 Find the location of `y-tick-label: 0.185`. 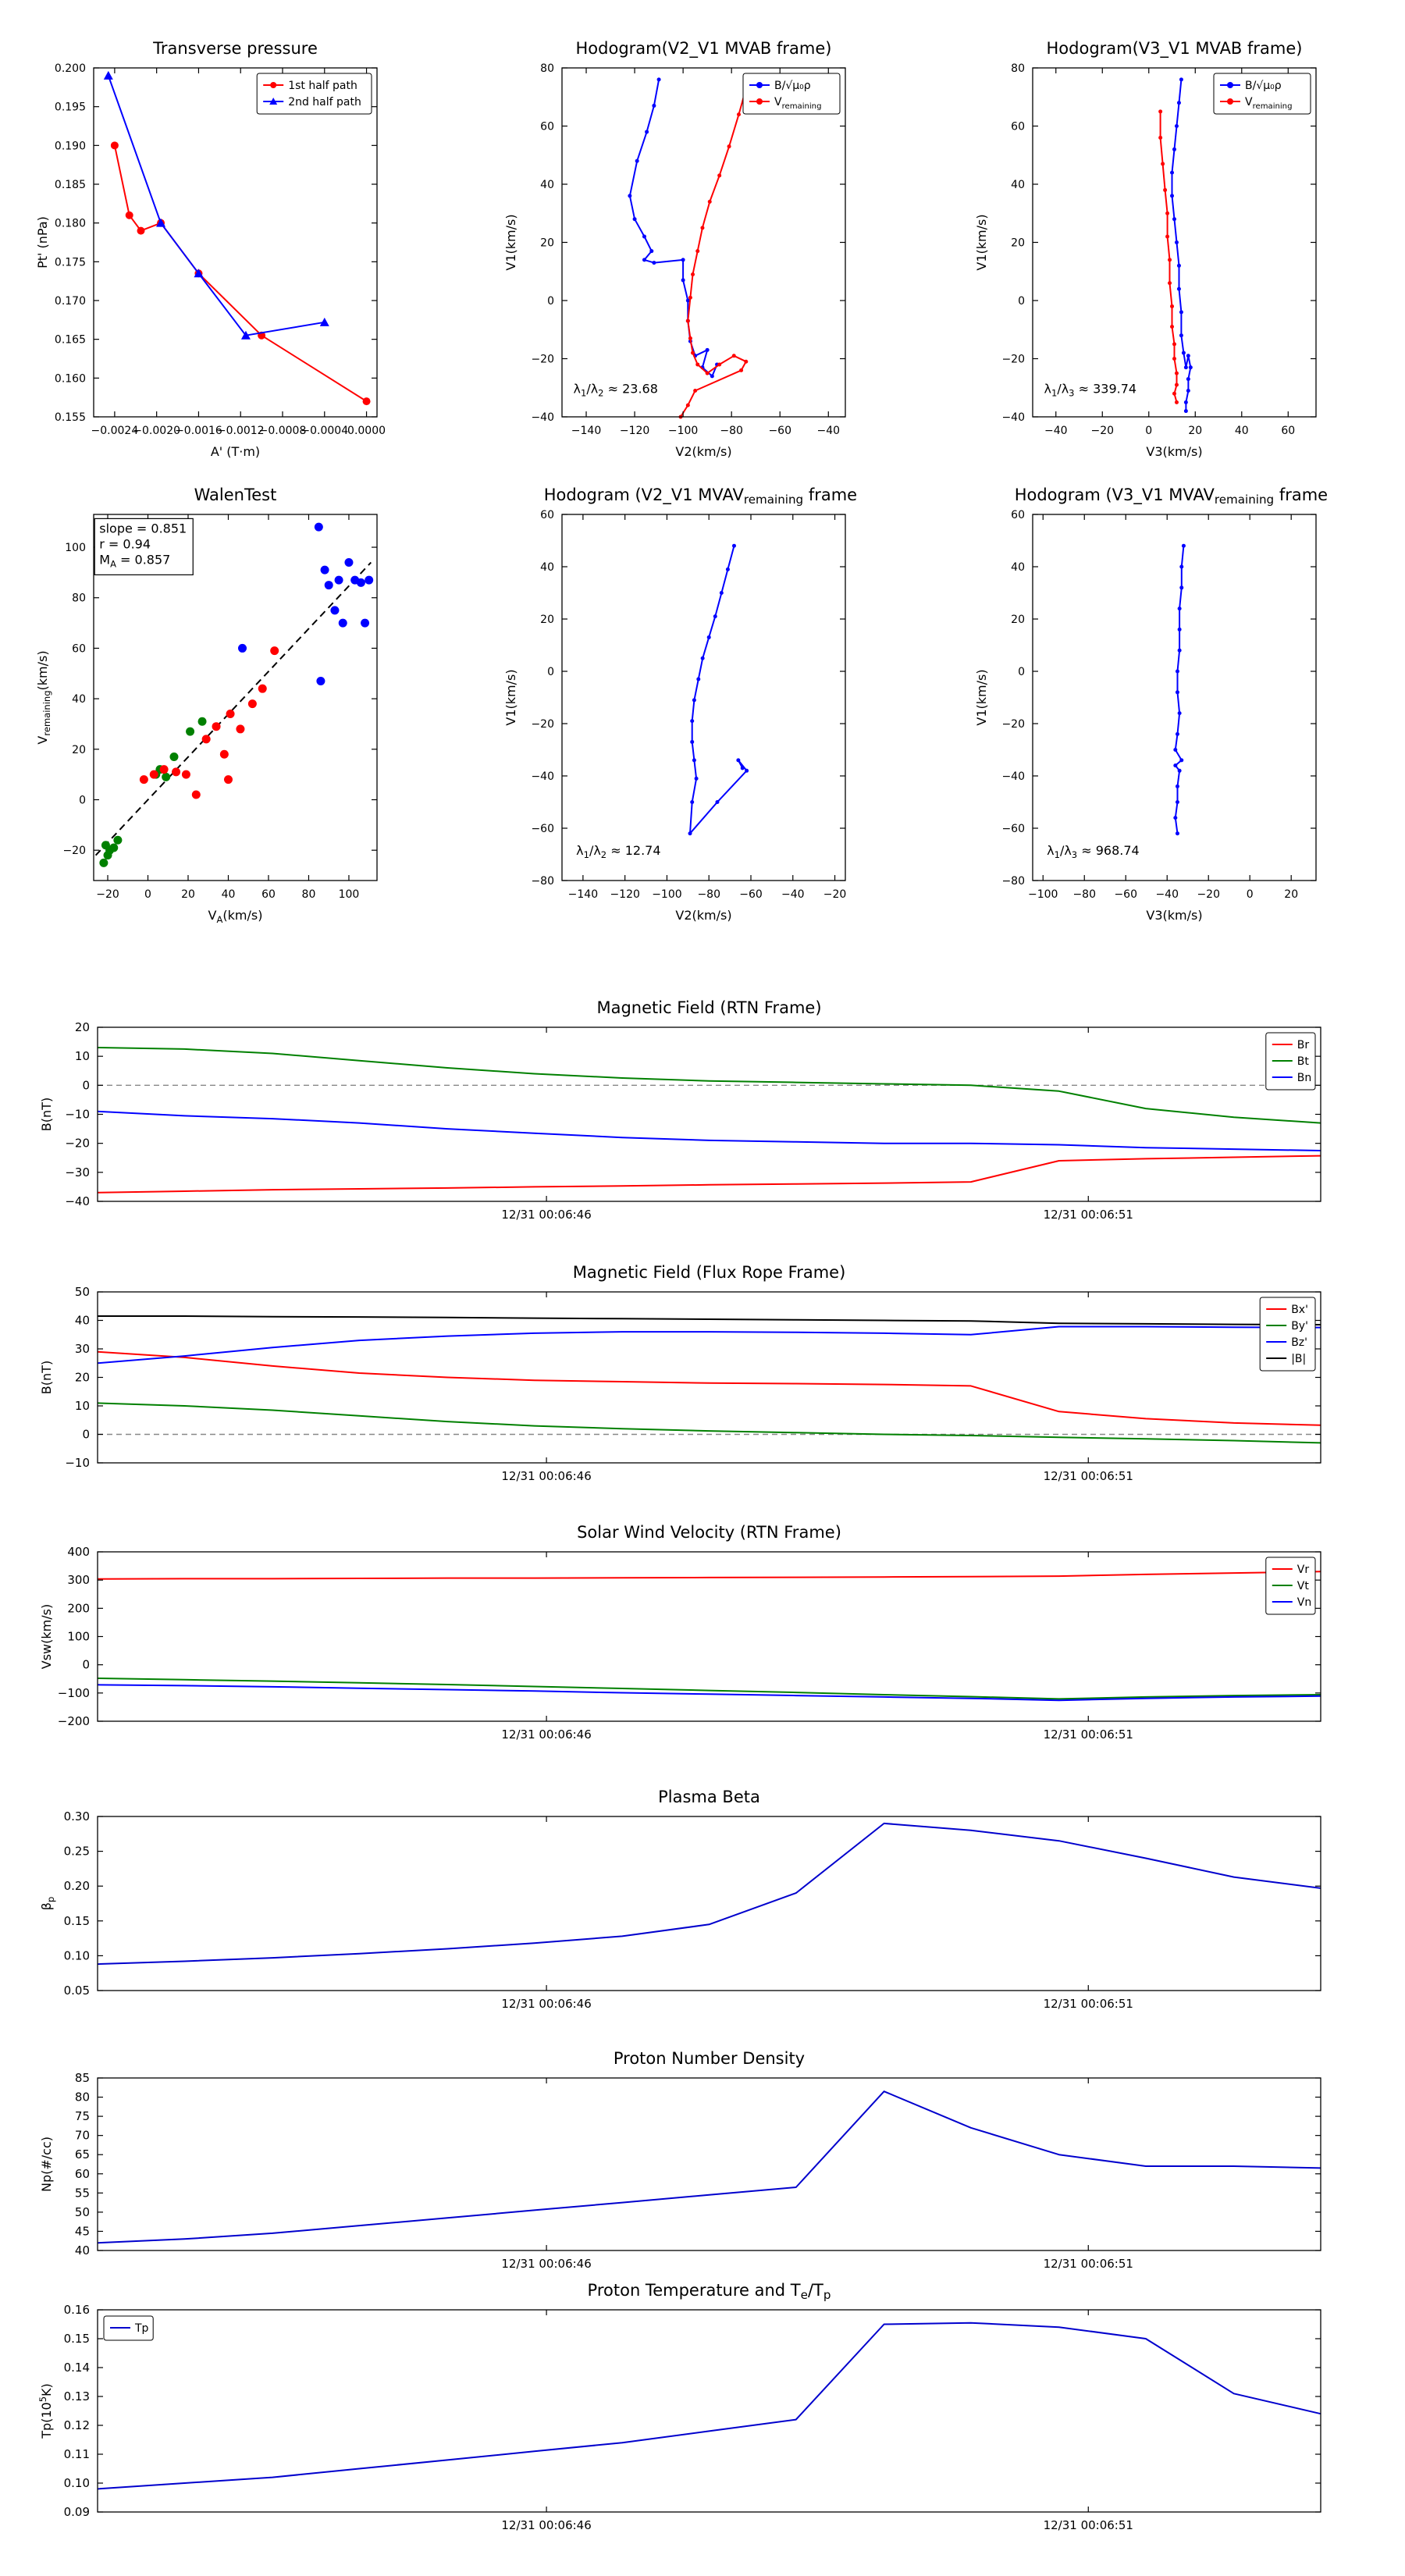

y-tick-label: 0.185 is located at coordinates (71, 185).